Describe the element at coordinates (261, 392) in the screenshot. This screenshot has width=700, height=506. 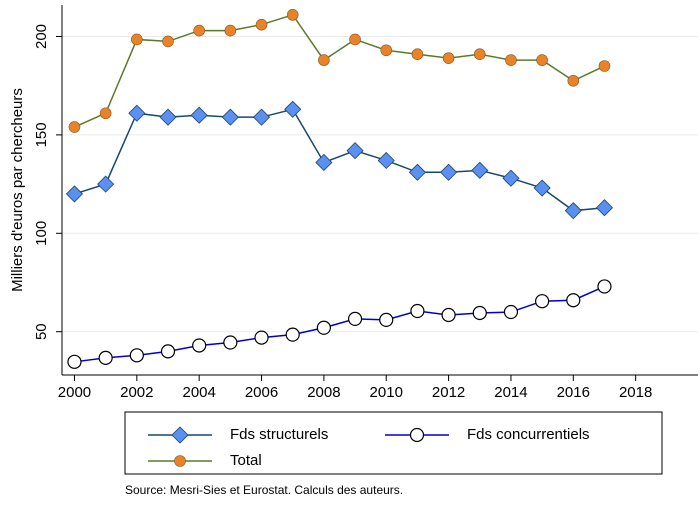
I see `x-tick-label: 2006` at that location.